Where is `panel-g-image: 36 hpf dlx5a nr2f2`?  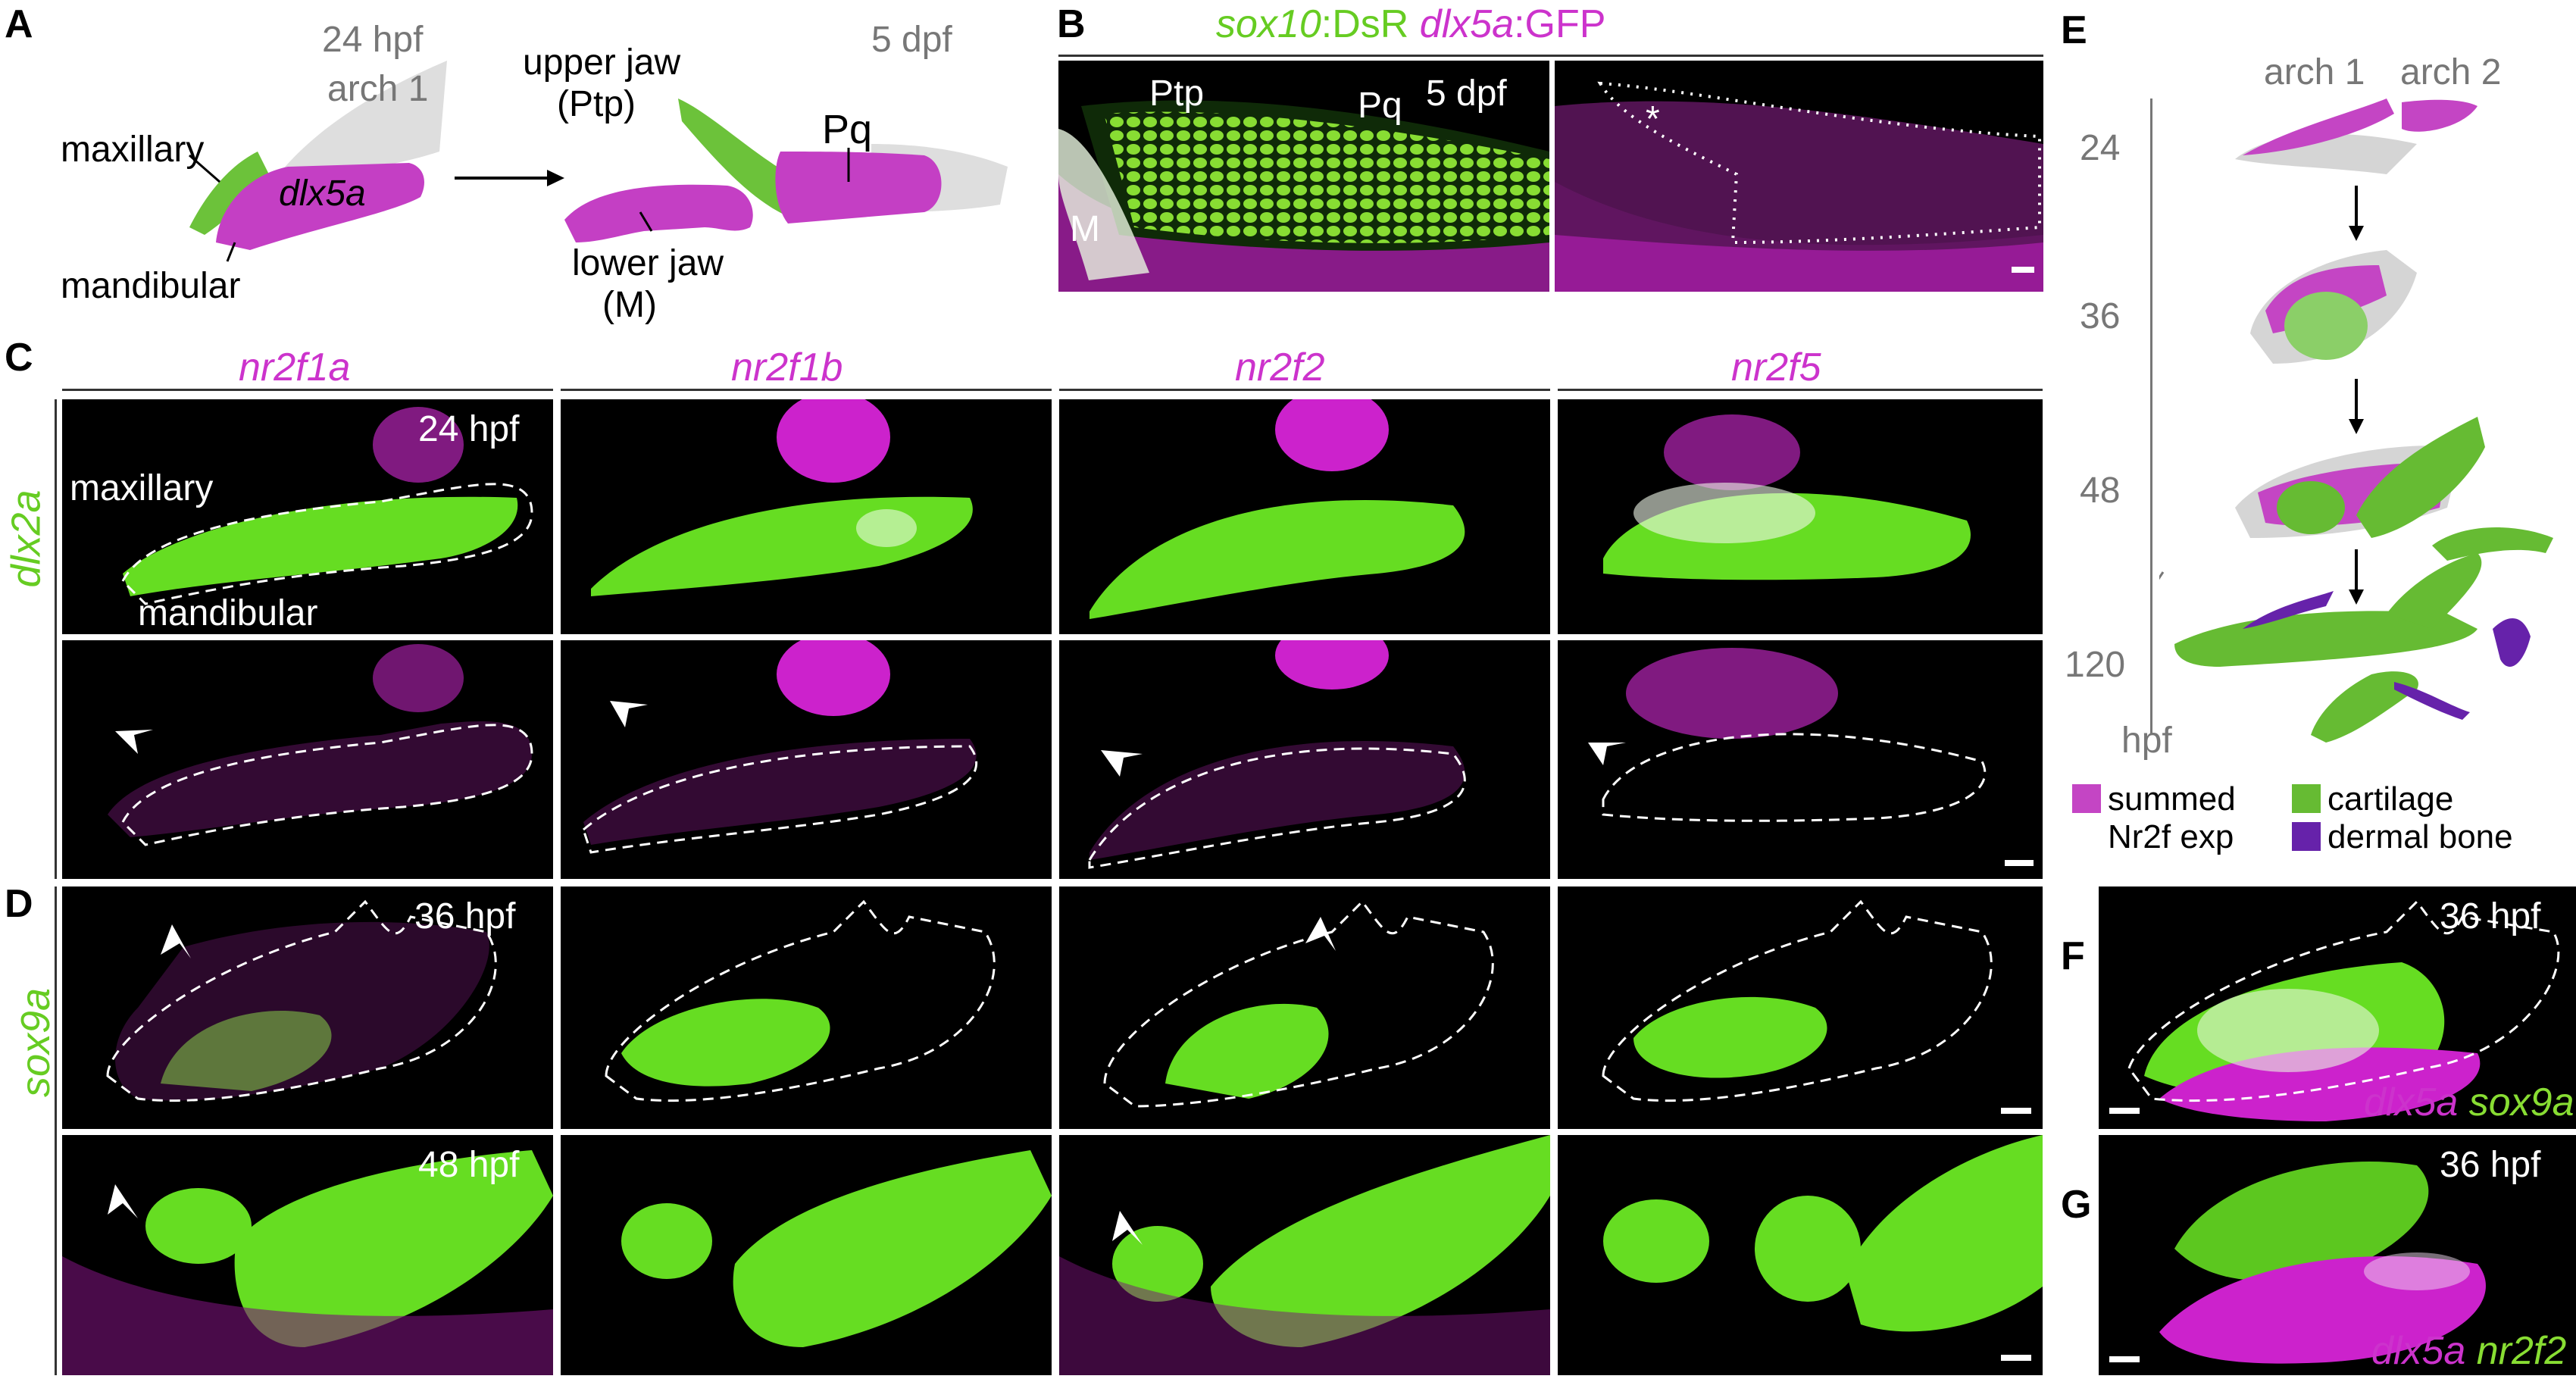
panel-g-image: 36 hpf dlx5a nr2f2 is located at coordinates (2338, 1255).